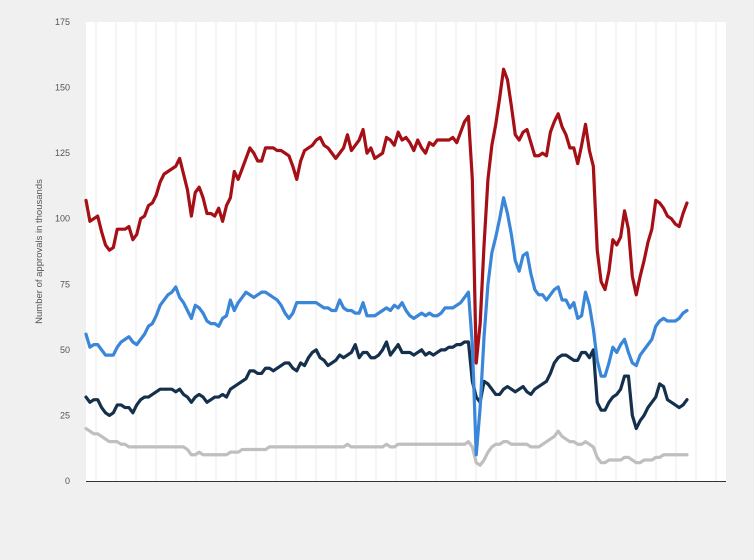 The height and width of the screenshot is (560, 754). What do you see at coordinates (62, 22) in the screenshot?
I see `y-tick-label: 175` at bounding box center [62, 22].